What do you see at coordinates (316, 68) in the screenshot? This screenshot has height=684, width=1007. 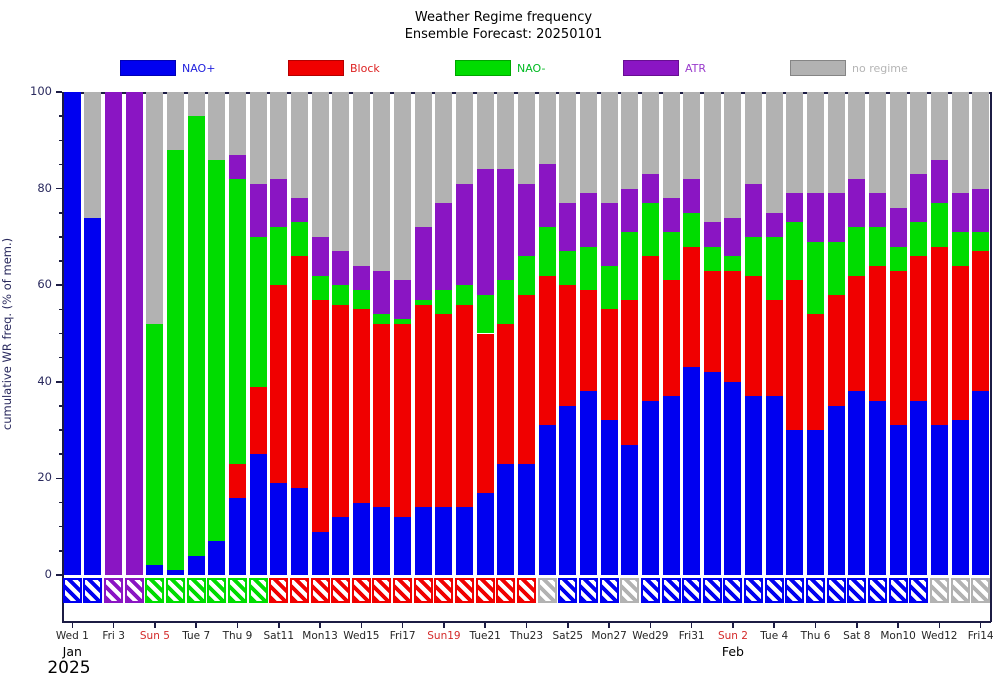 I see `block-swatch` at bounding box center [316, 68].